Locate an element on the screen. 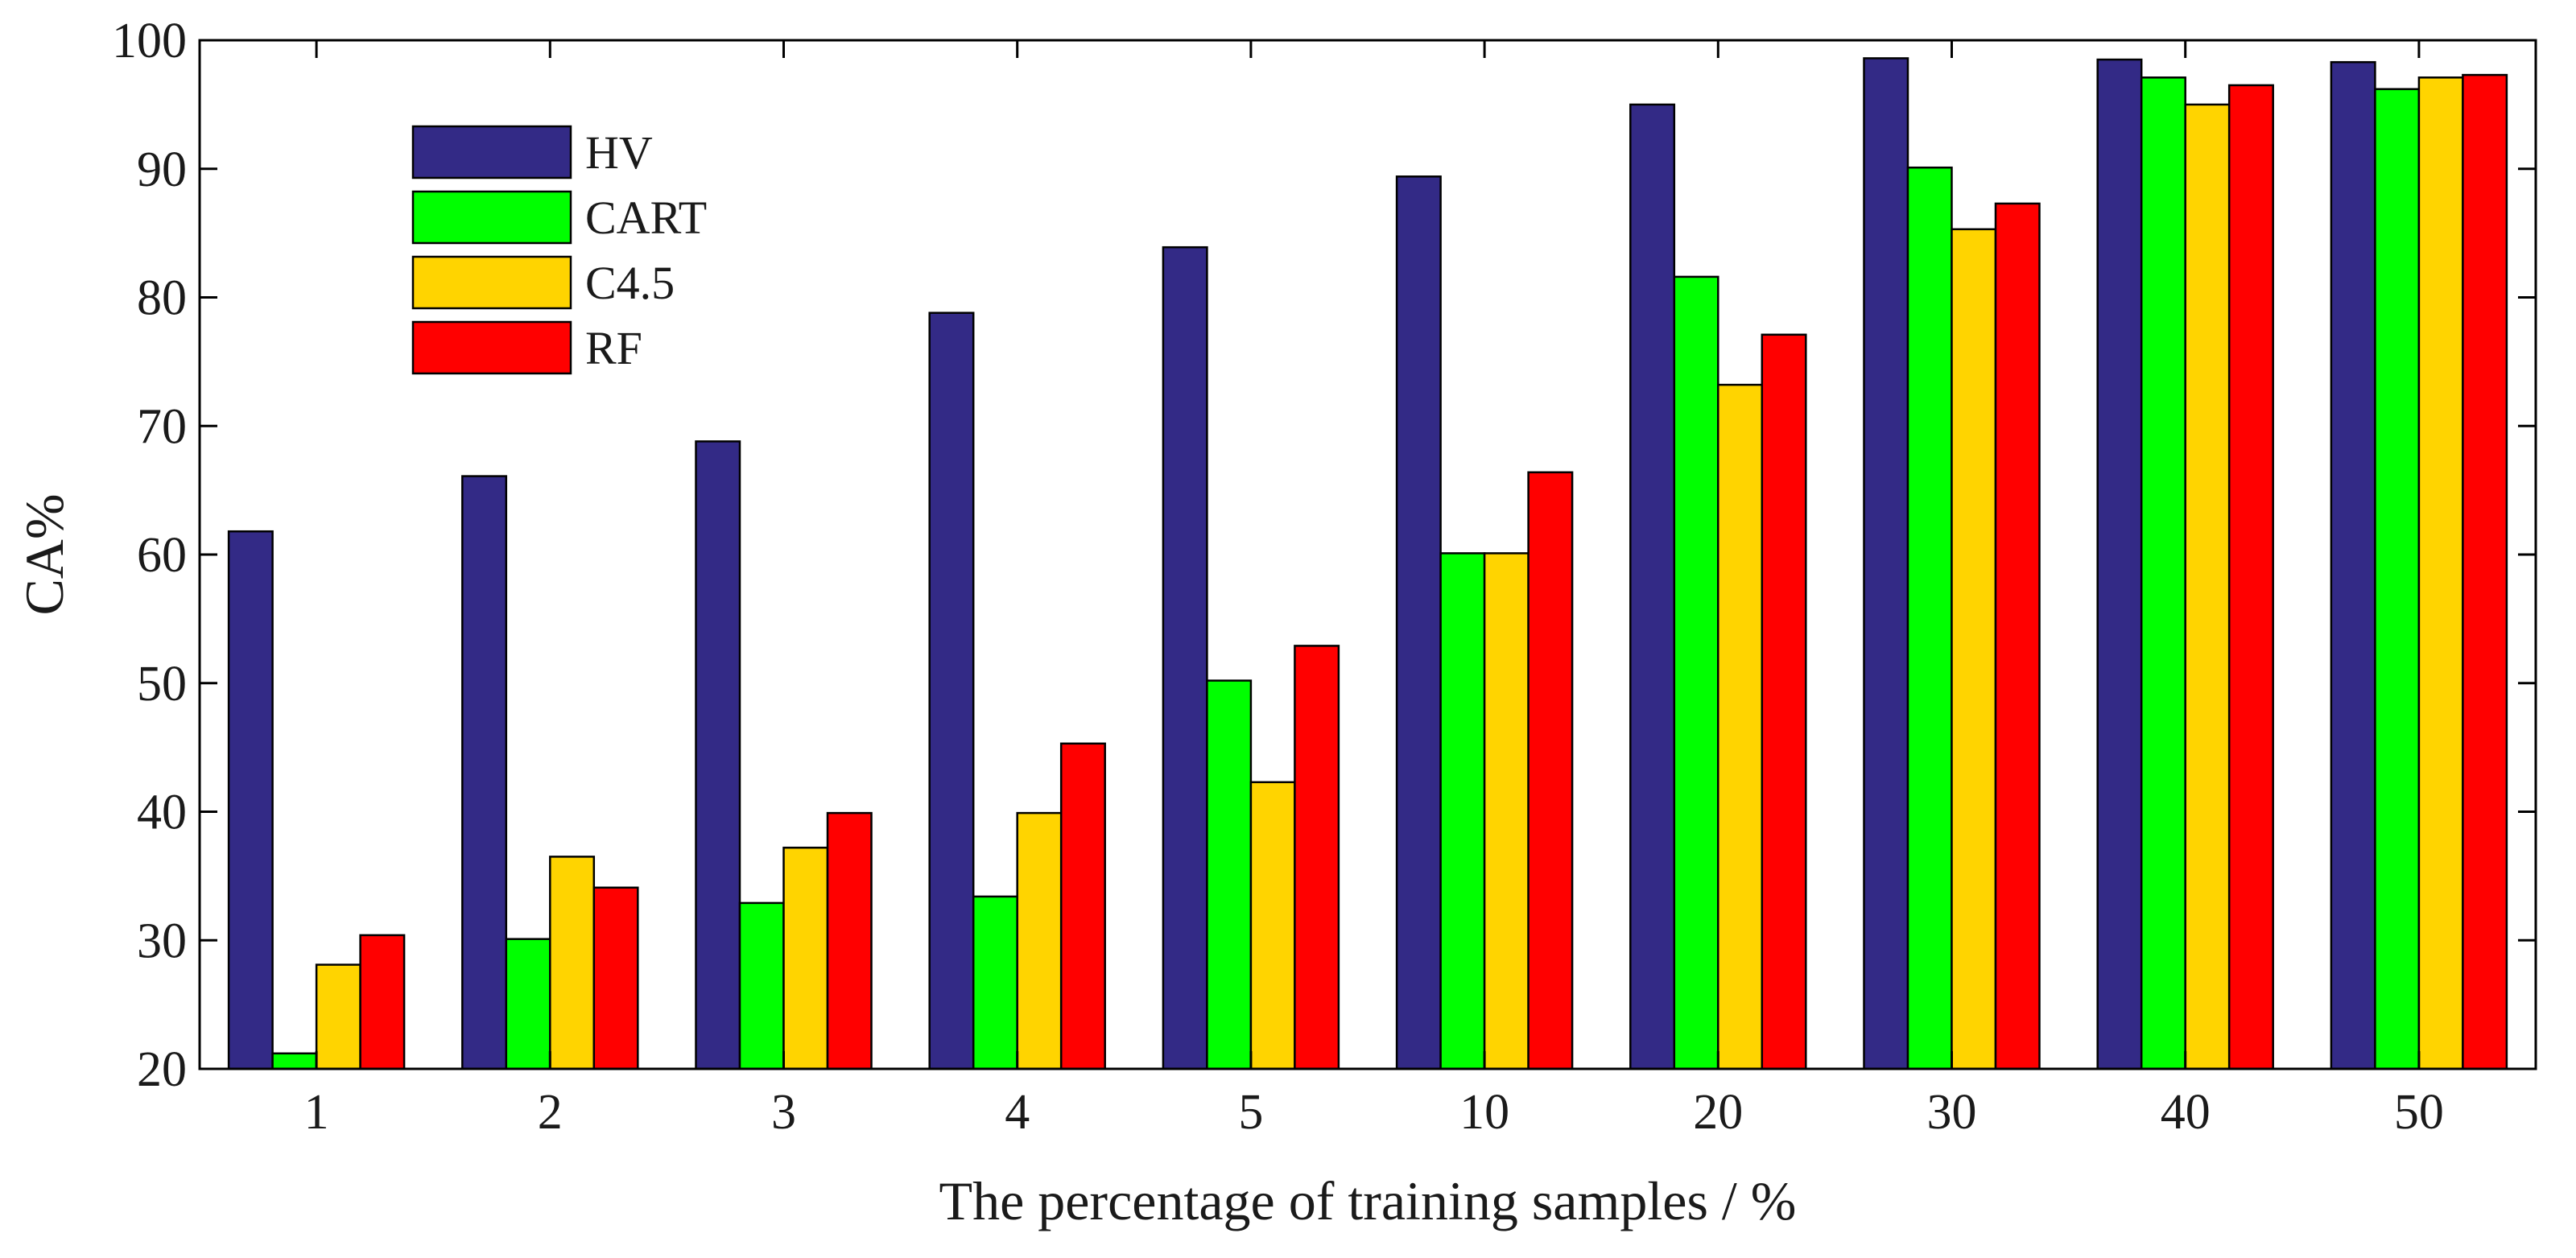 The width and height of the screenshot is (2576, 1258). legend-swatch-rf is located at coordinates (491, 347).